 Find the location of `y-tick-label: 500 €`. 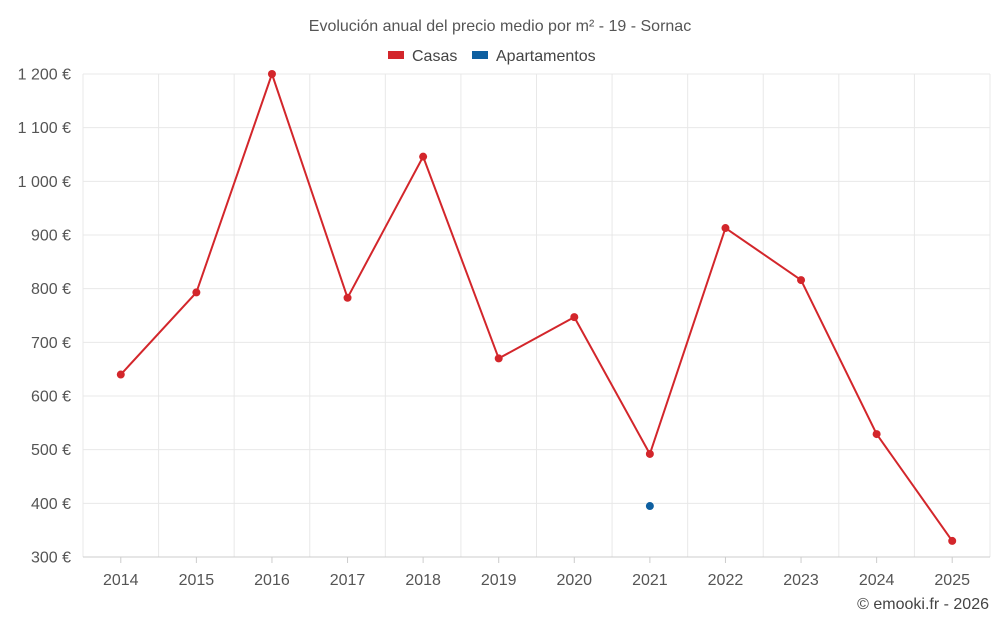

y-tick-label: 500 € is located at coordinates (51, 450).